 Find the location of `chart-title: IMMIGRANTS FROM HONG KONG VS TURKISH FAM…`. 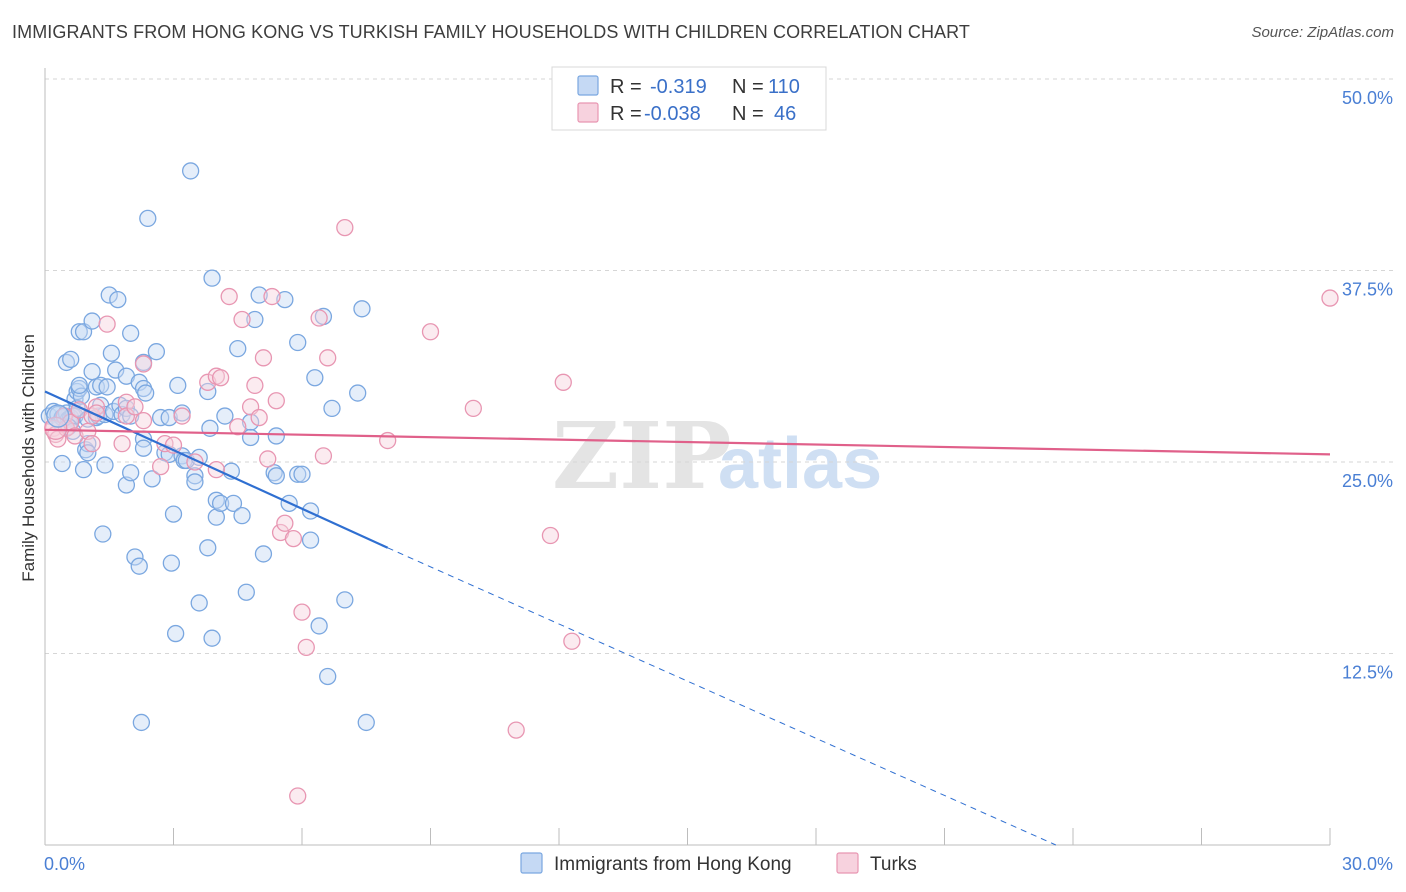

chart-title: IMMIGRANTS FROM HONG KONG VS TURKISH FAM… is located at coordinates (491, 32).